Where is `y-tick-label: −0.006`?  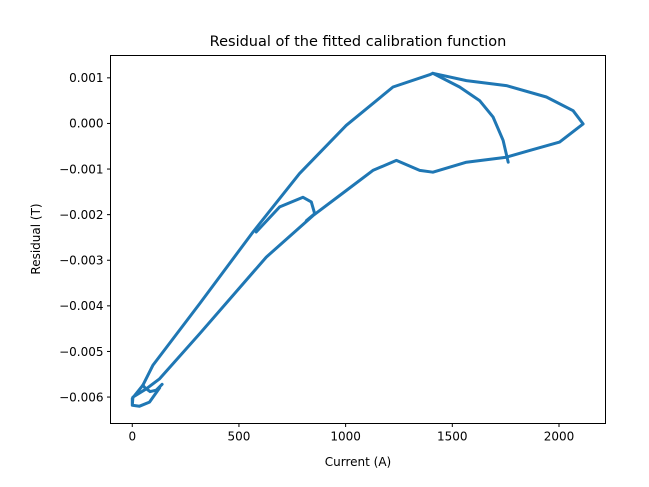 y-tick-label: −0.006 is located at coordinates (81, 397).